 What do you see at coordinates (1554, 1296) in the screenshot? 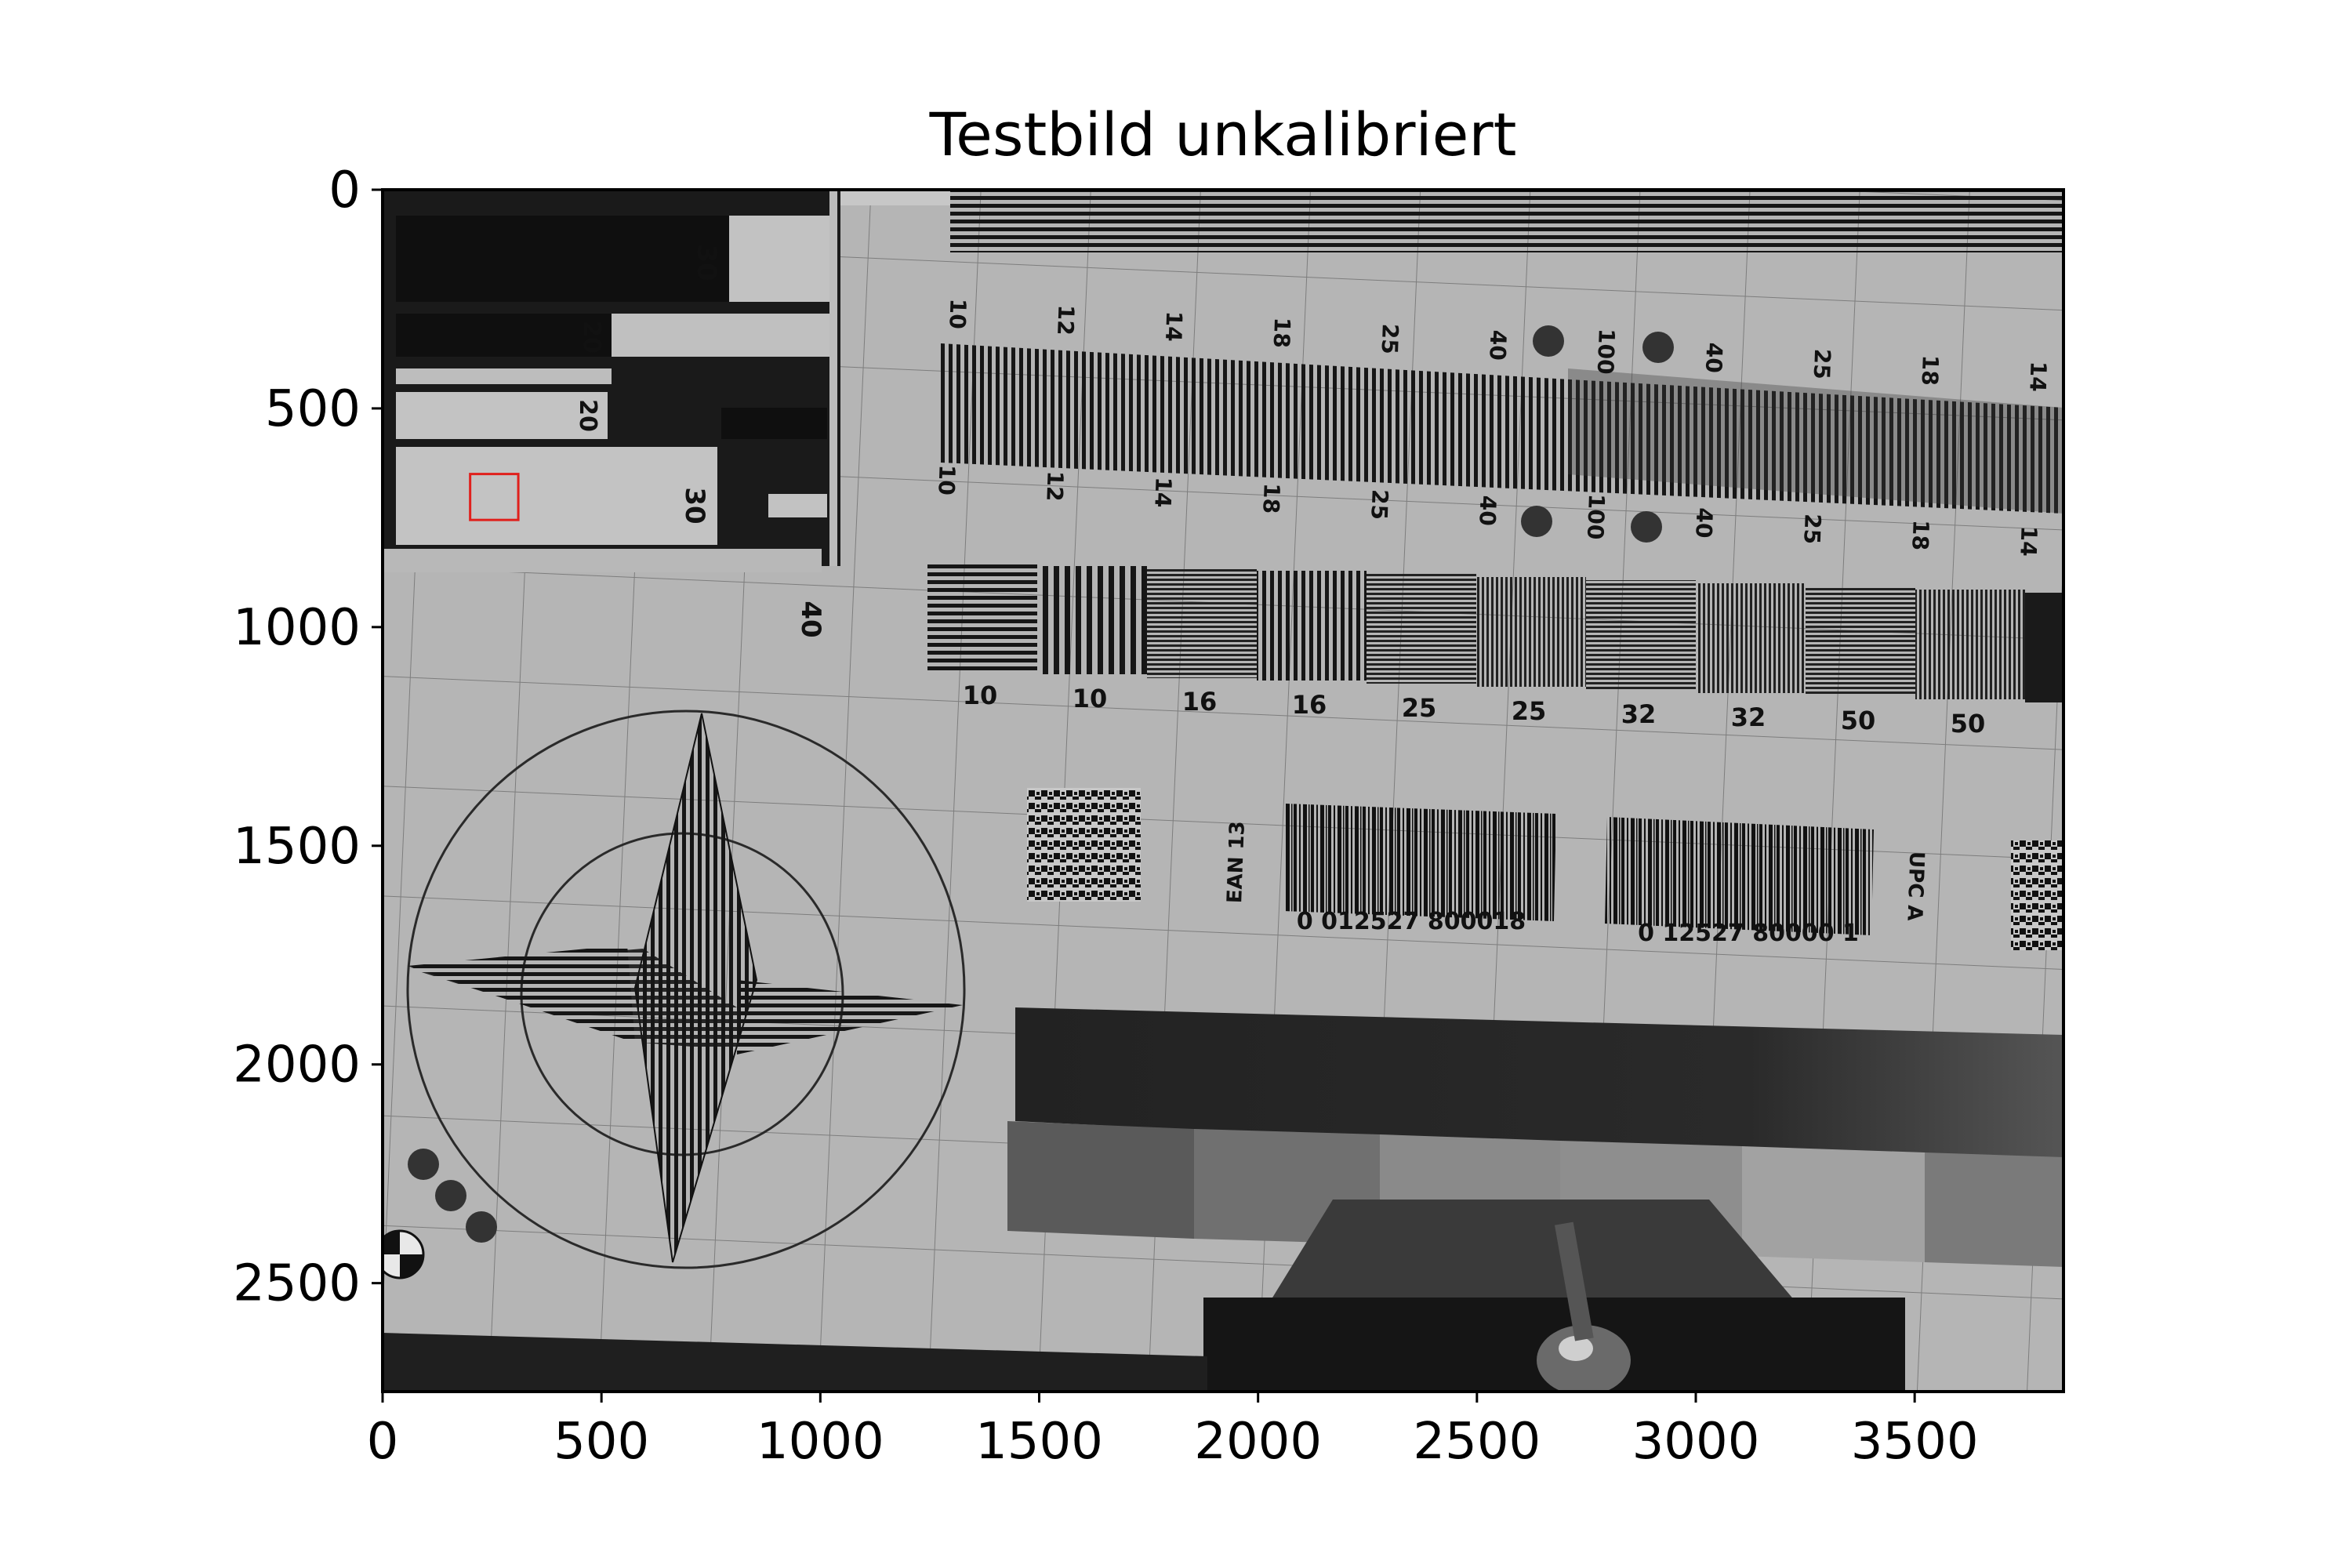
I see `chart-holder` at bounding box center [1554, 1296].